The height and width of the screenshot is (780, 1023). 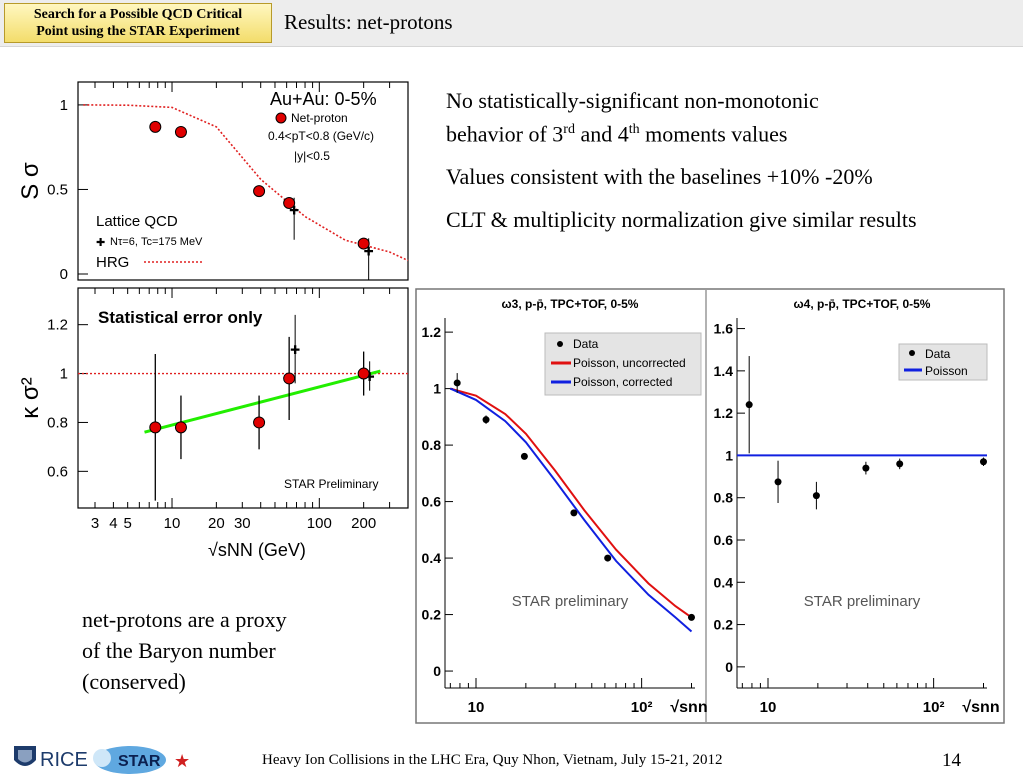 I want to click on x-tick-label: 20, so click(x=216, y=523).